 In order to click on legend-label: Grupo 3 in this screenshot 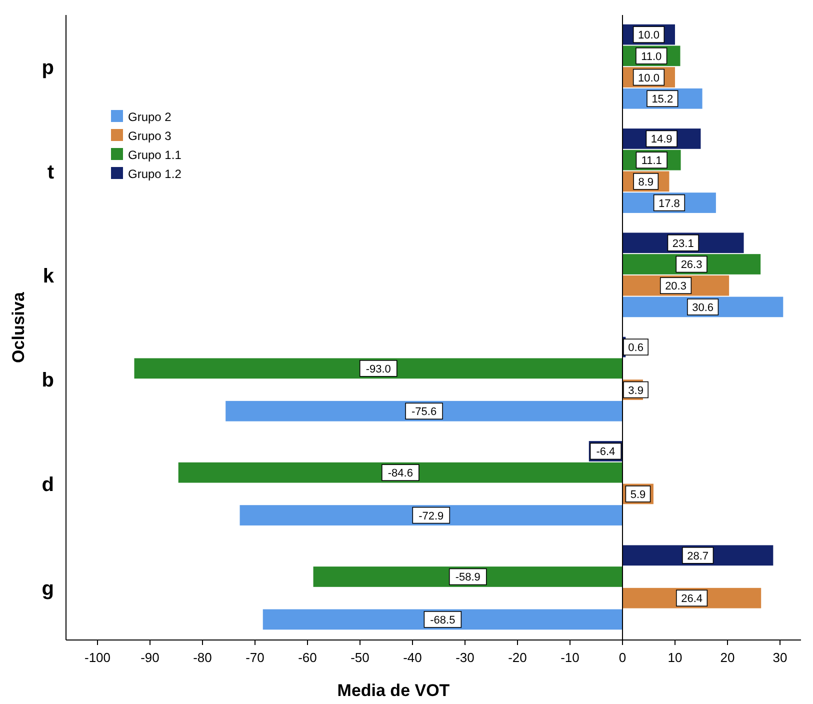, I will do `click(150, 136)`.